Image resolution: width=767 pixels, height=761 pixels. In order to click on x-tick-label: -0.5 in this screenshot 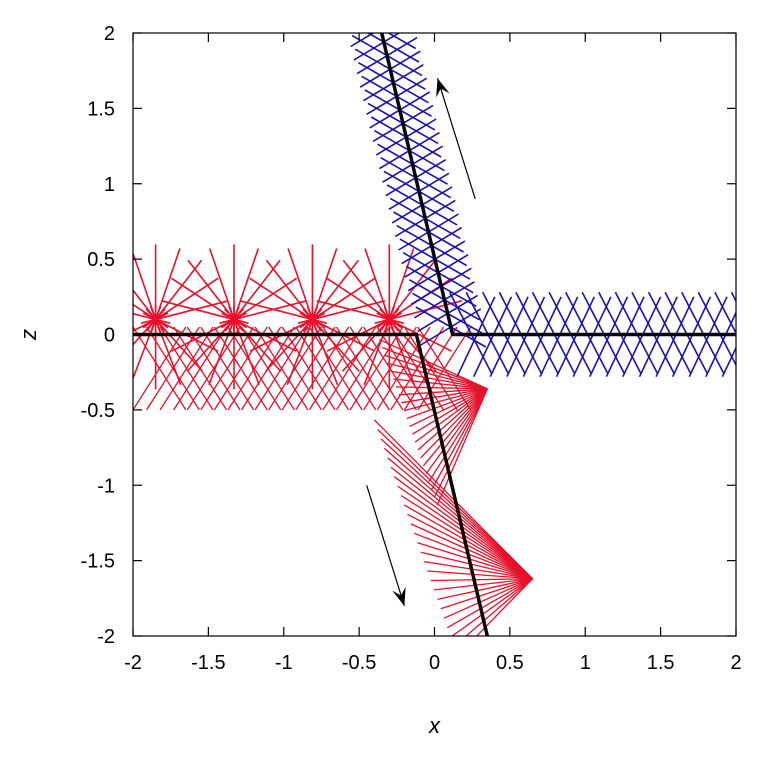, I will do `click(359, 663)`.